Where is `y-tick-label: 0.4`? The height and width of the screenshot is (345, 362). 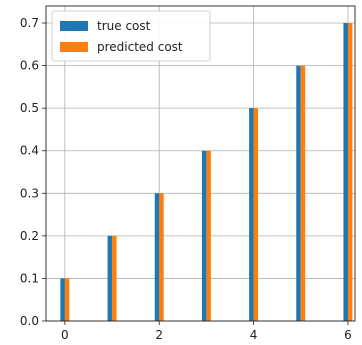
y-tick-label: 0.4 is located at coordinates (29, 151).